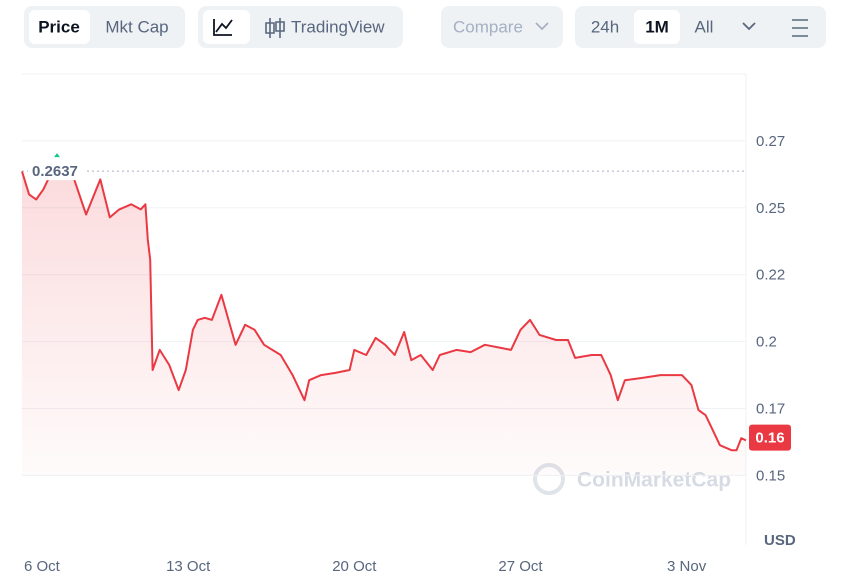  I want to click on y-tick-label: 0.25, so click(770, 208).